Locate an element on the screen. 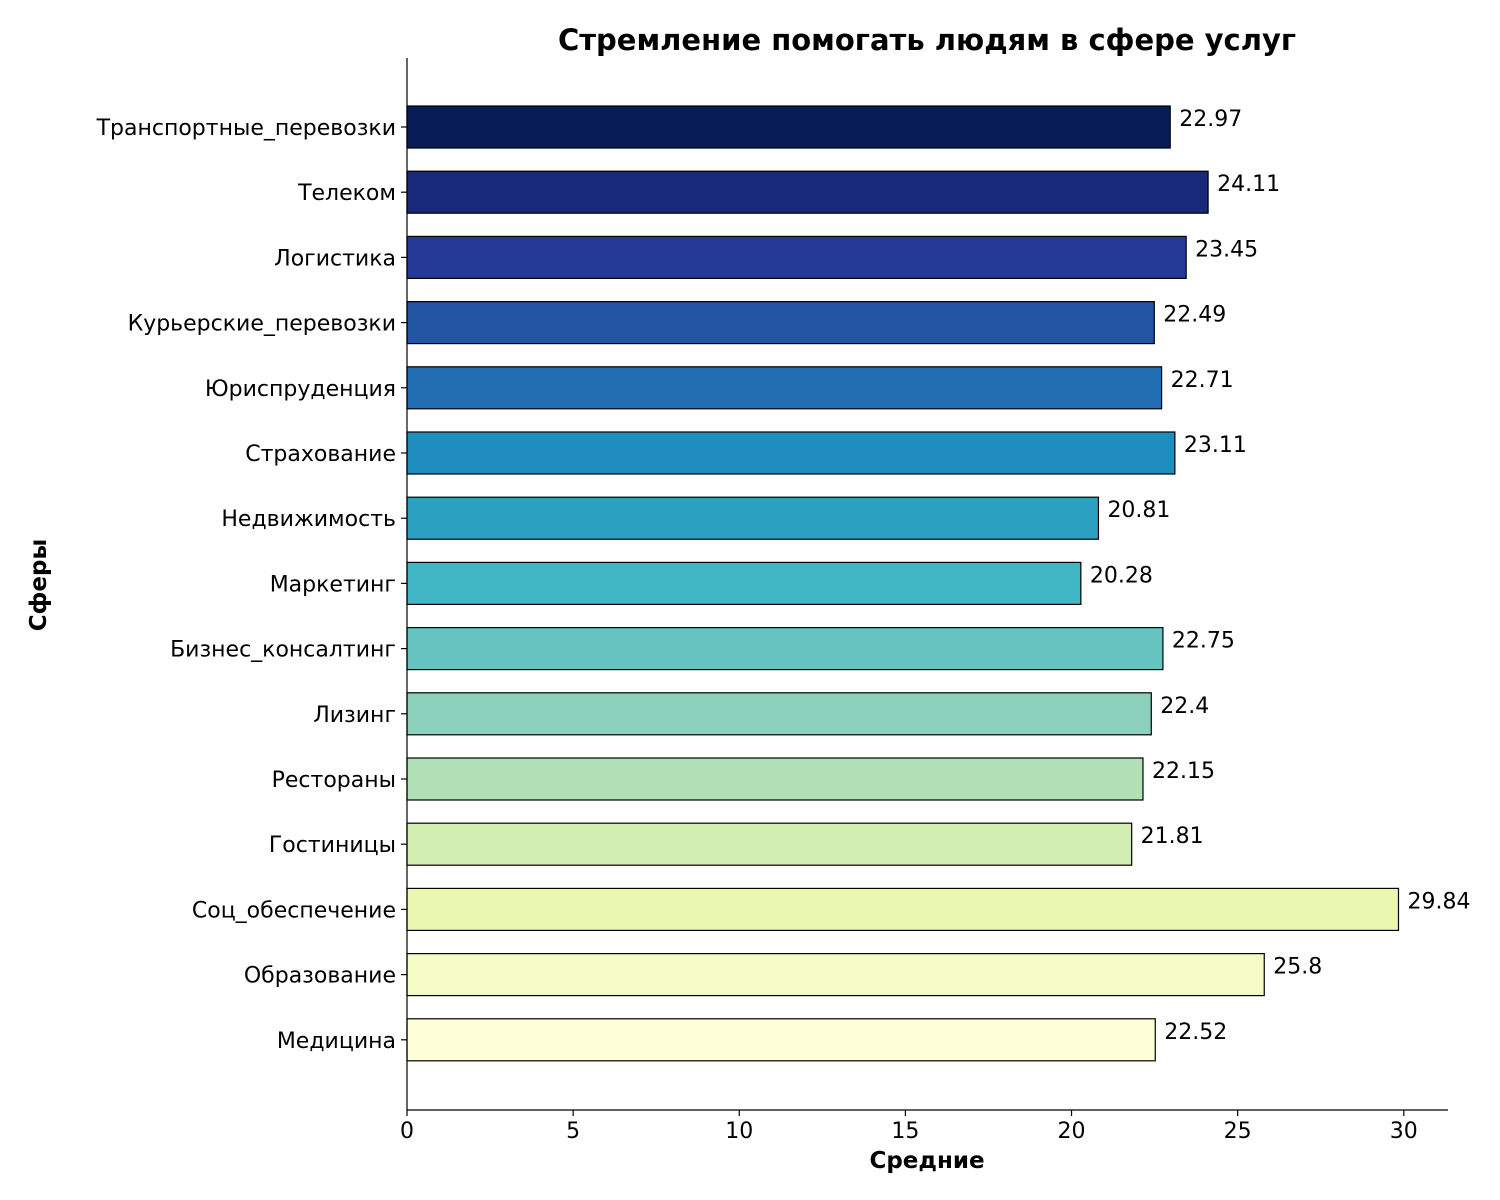  x-tick-label: 25 is located at coordinates (1238, 1131).